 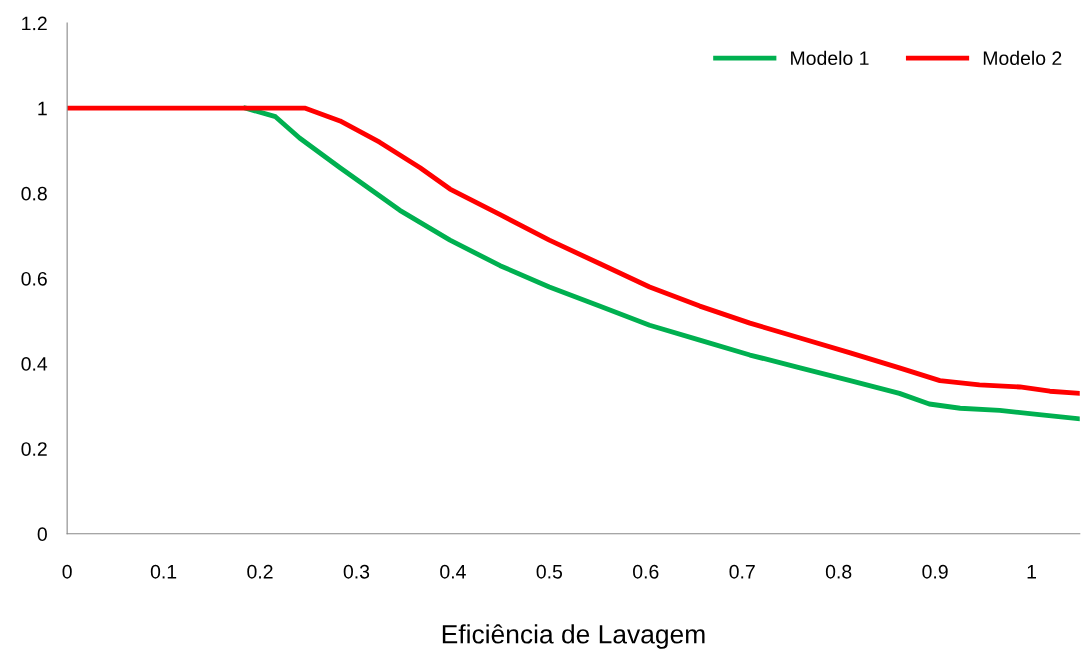 I want to click on y-tick-label: 1.2, so click(x=34, y=23).